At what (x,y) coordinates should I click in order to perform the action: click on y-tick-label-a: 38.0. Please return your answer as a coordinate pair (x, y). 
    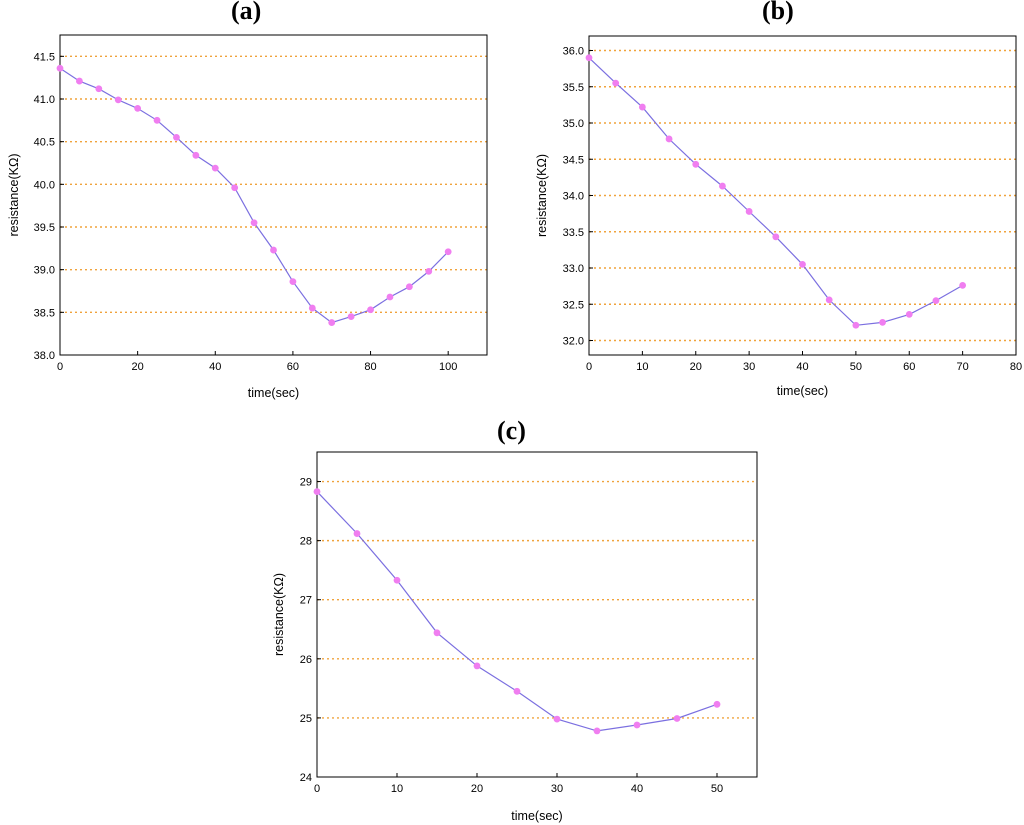
    Looking at the image, I should click on (44, 356).